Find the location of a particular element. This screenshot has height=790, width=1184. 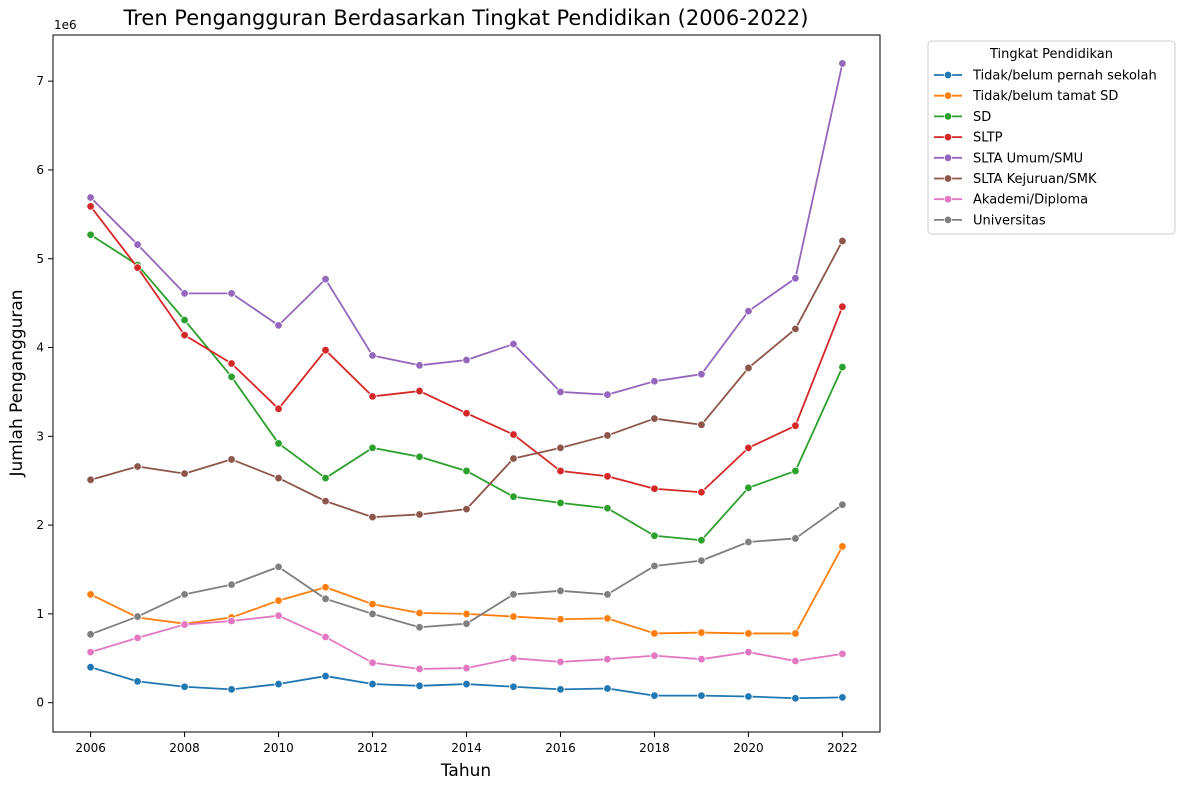

legend-label: SLTA Umum/SMU is located at coordinates (1028, 158).